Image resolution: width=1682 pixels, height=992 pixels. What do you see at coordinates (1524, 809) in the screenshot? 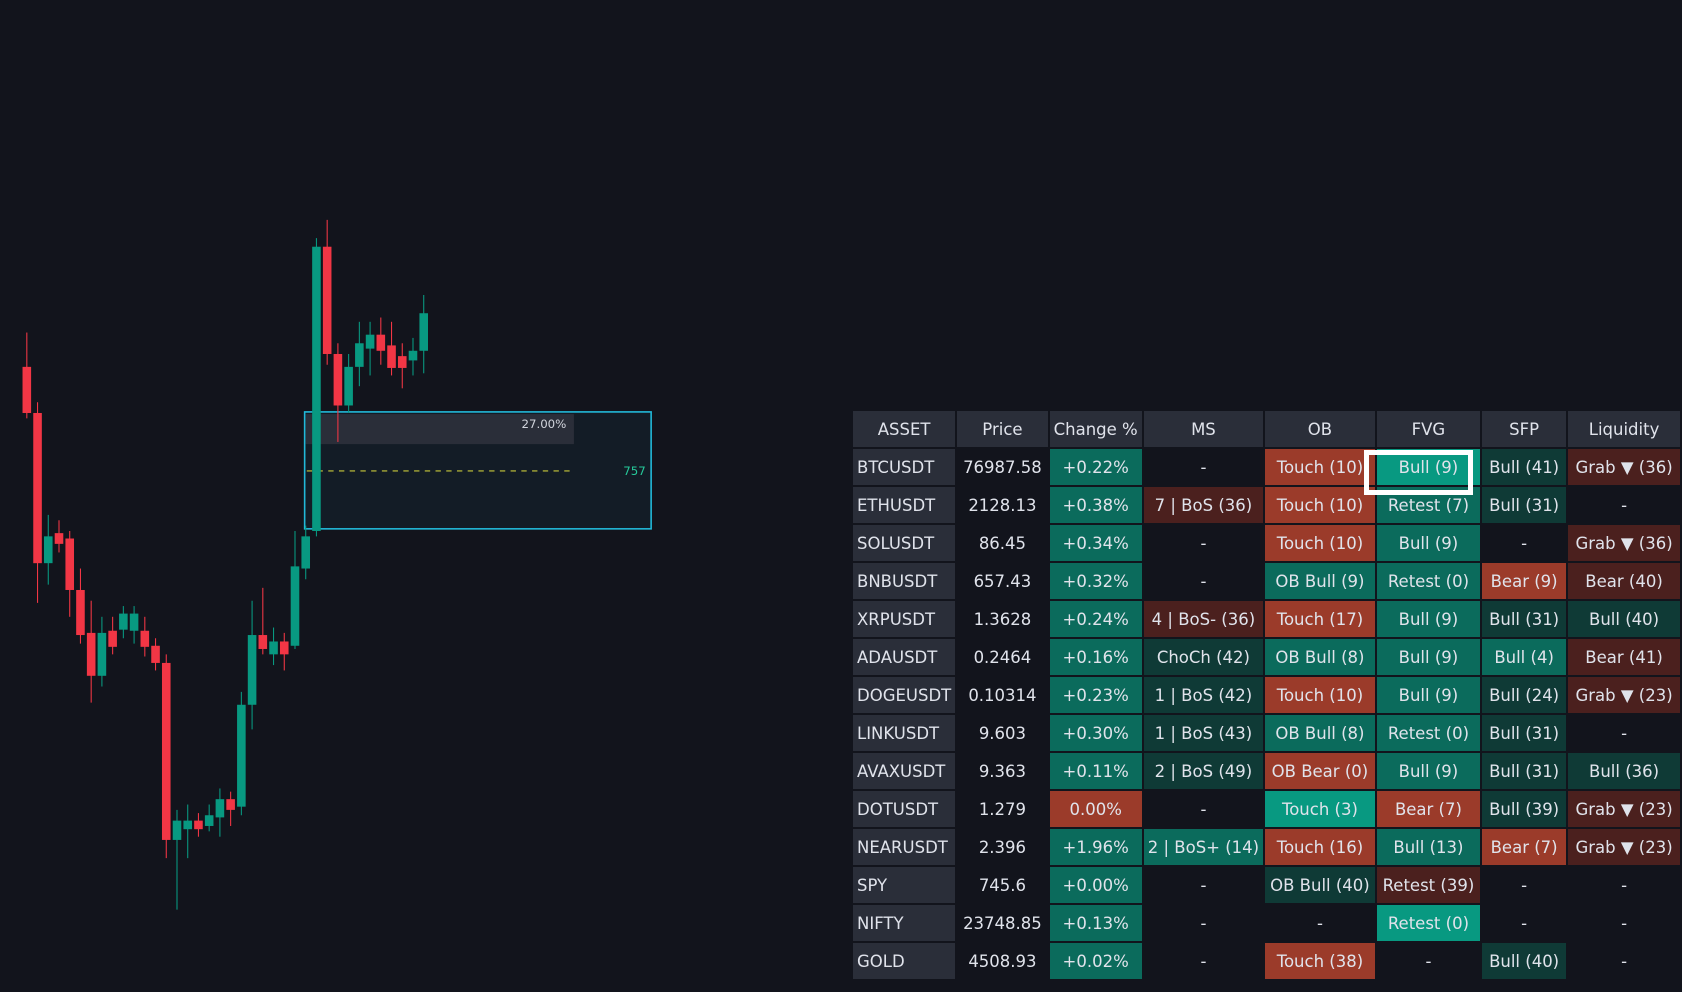
I see `cell: Bull (39)` at bounding box center [1524, 809].